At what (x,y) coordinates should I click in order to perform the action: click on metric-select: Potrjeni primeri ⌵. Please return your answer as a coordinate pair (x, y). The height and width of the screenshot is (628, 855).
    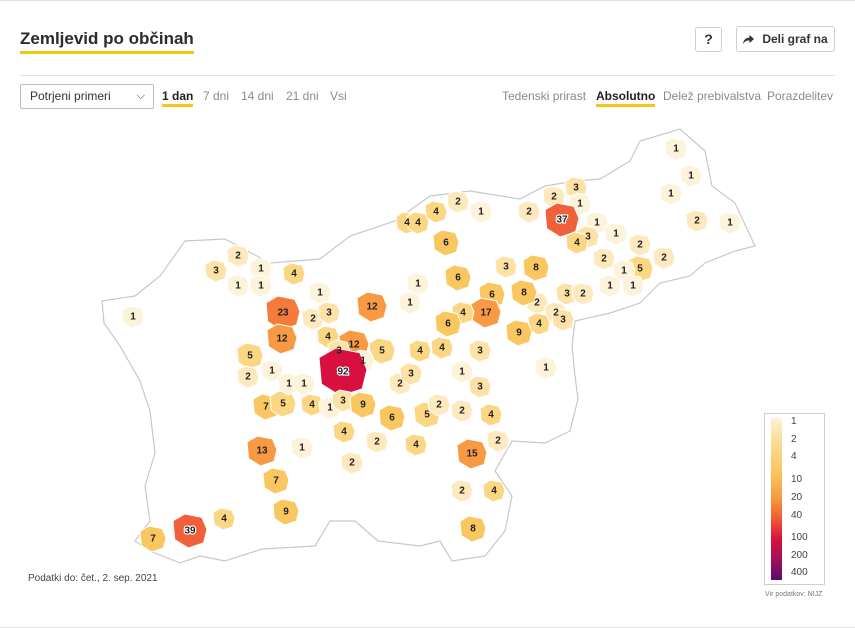
    Looking at the image, I should click on (87, 96).